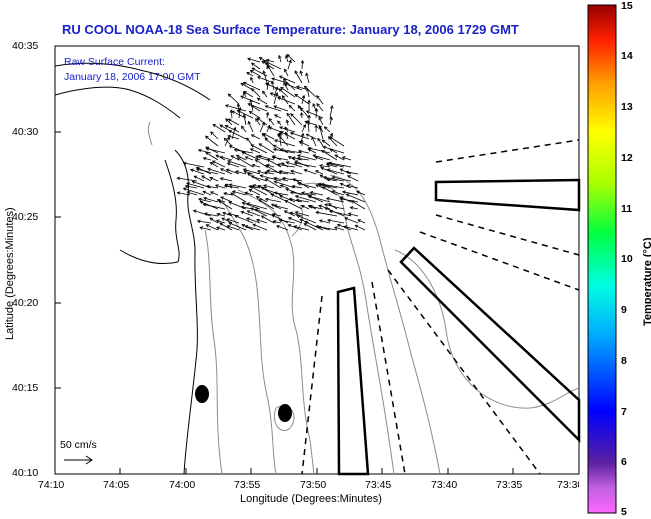  Describe the element at coordinates (243, 403) in the screenshot. I see `stations` at that location.